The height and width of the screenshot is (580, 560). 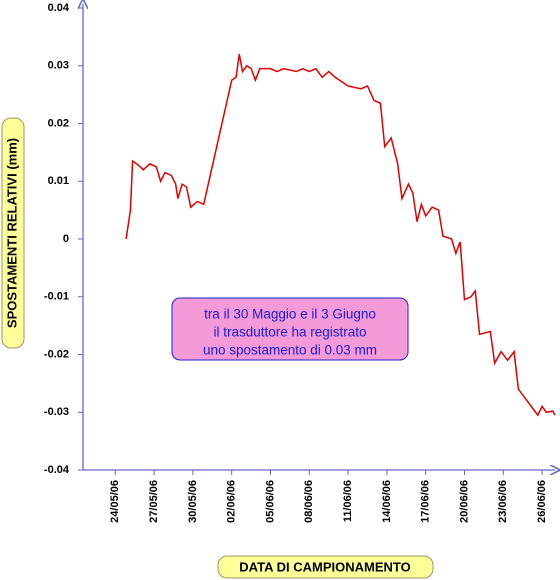 What do you see at coordinates (289, 332) in the screenshot?
I see `annotation: il trasduttore ha registrato` at bounding box center [289, 332].